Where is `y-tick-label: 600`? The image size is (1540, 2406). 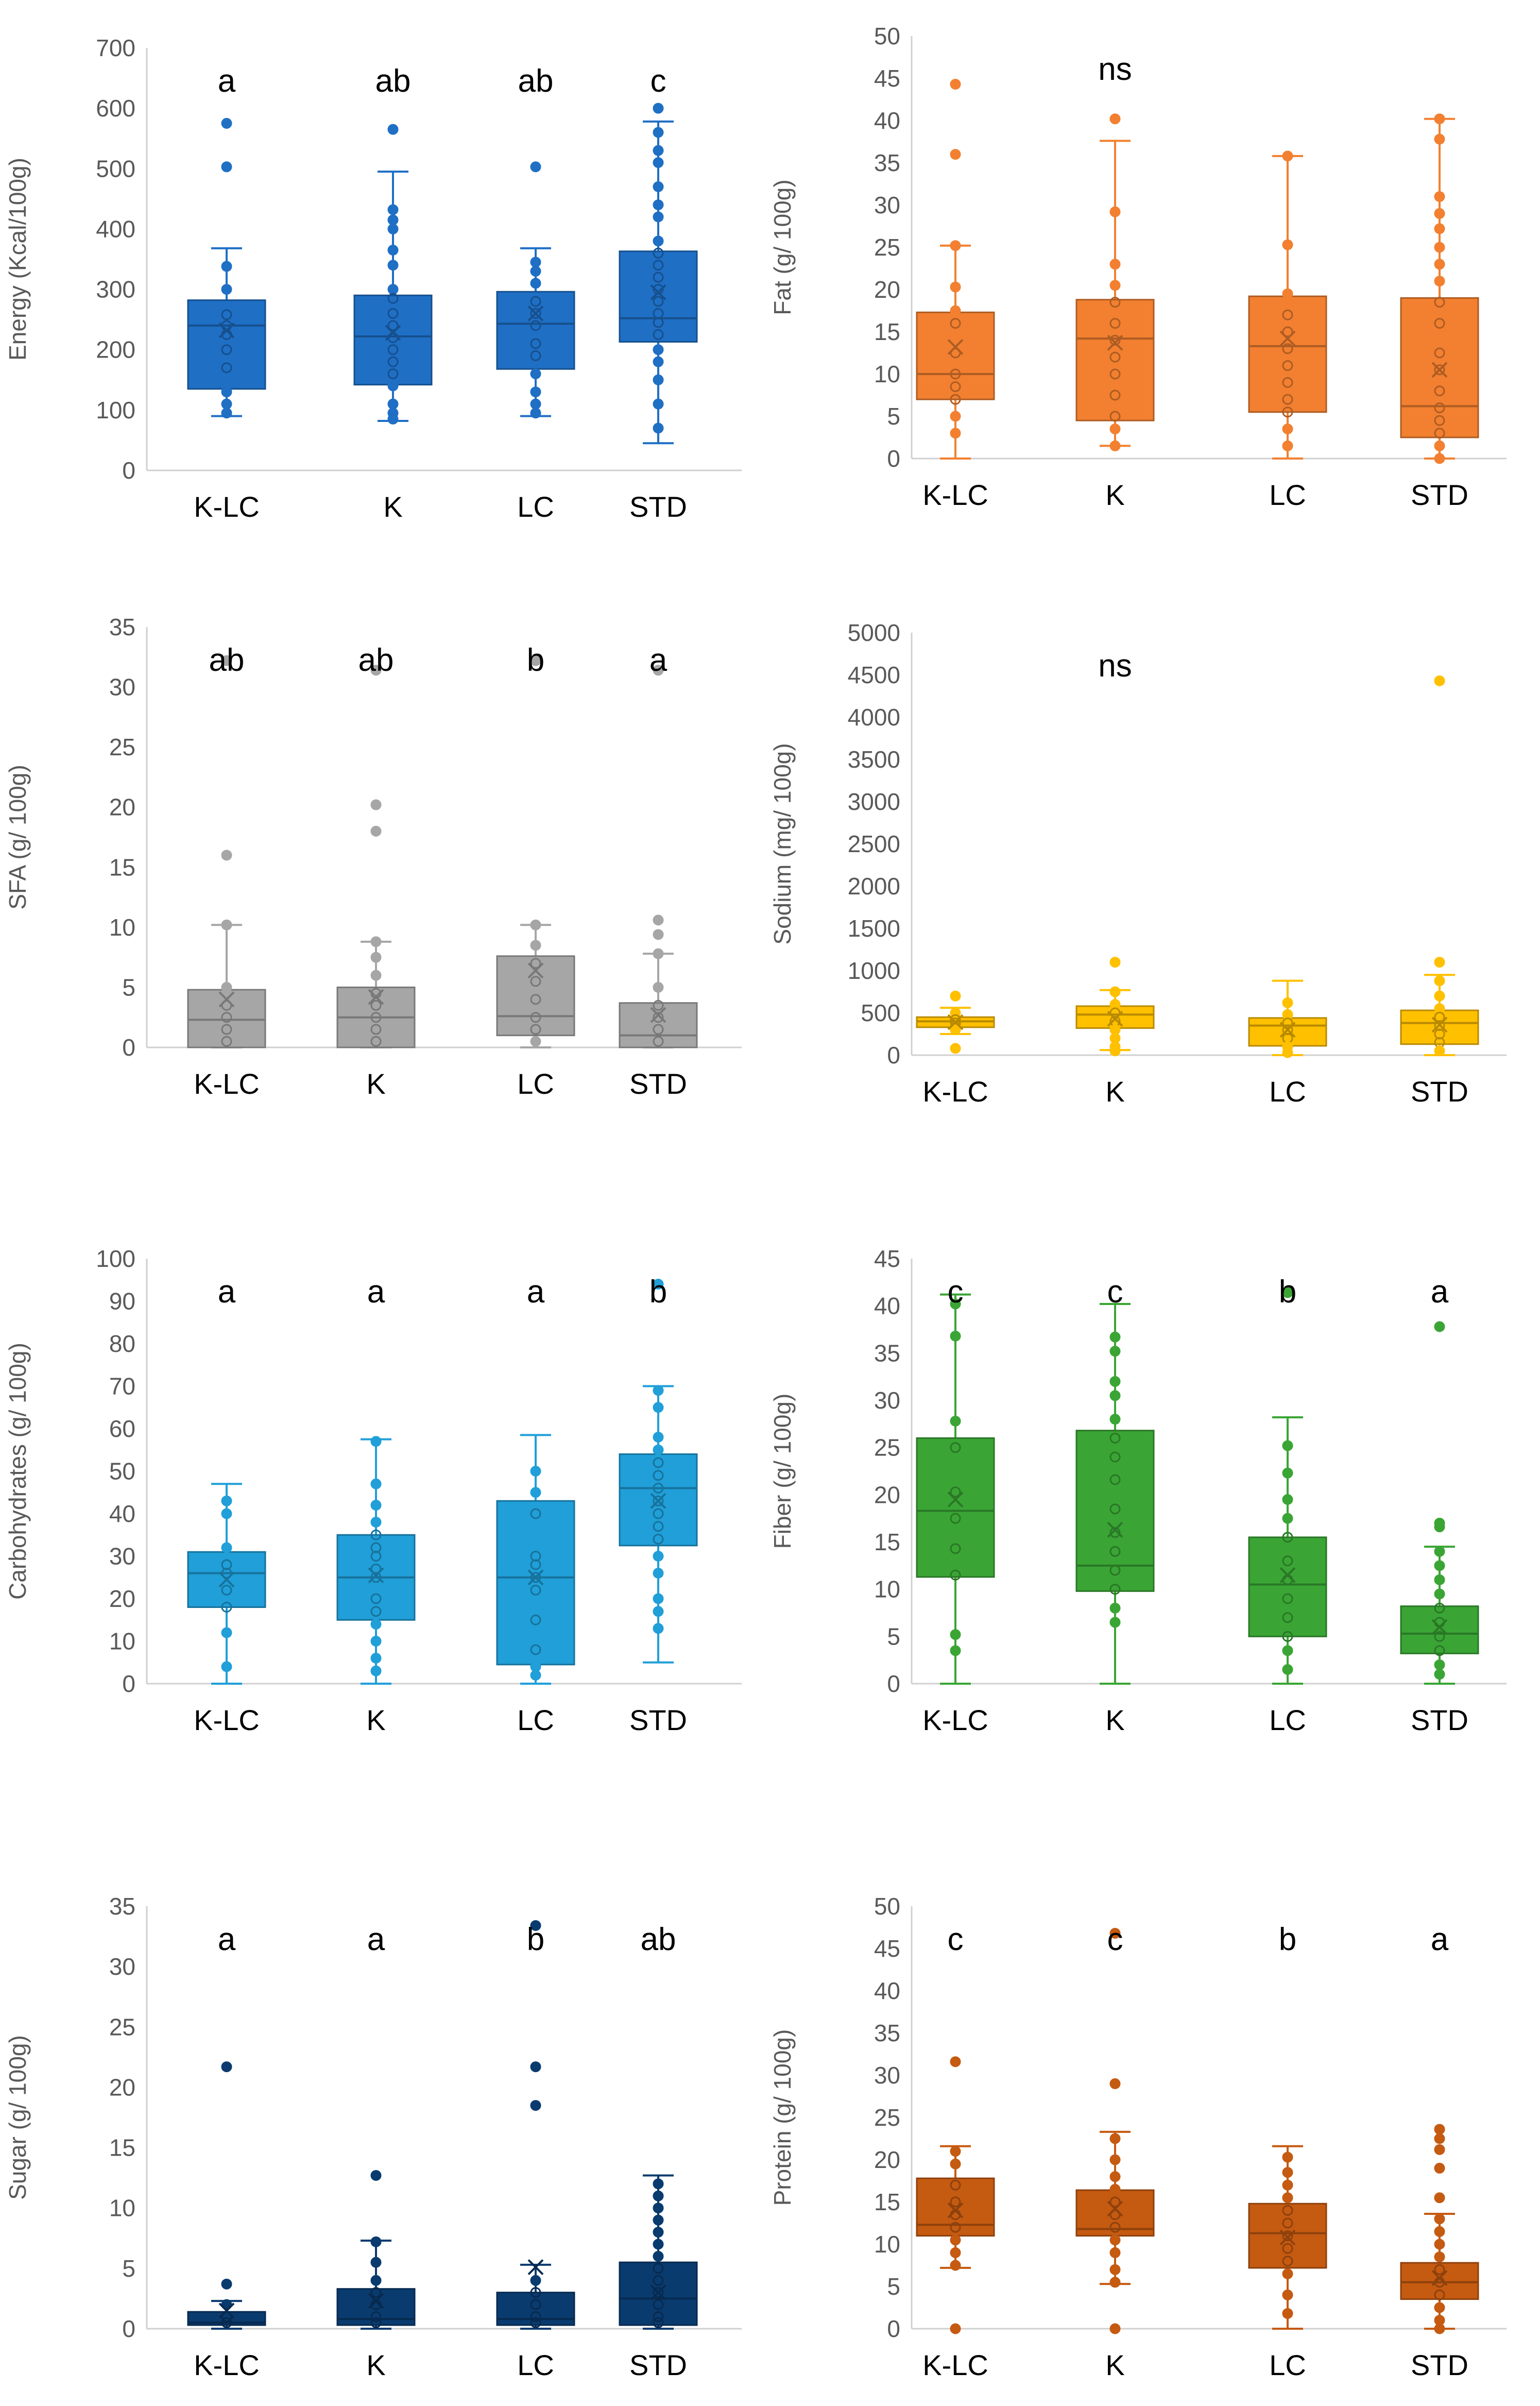 y-tick-label: 600 is located at coordinates (115, 108).